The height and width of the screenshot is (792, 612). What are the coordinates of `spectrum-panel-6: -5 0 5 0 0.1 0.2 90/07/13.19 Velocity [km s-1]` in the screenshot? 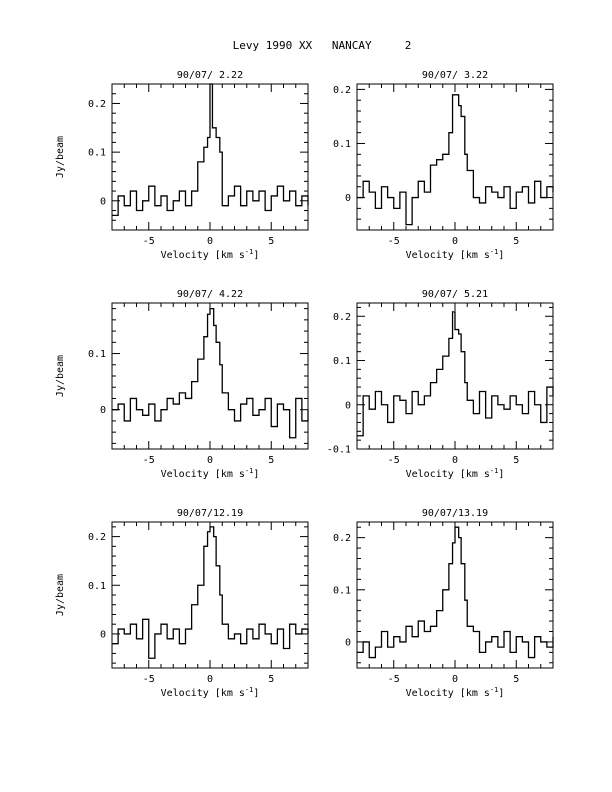 It's located at (443, 603).